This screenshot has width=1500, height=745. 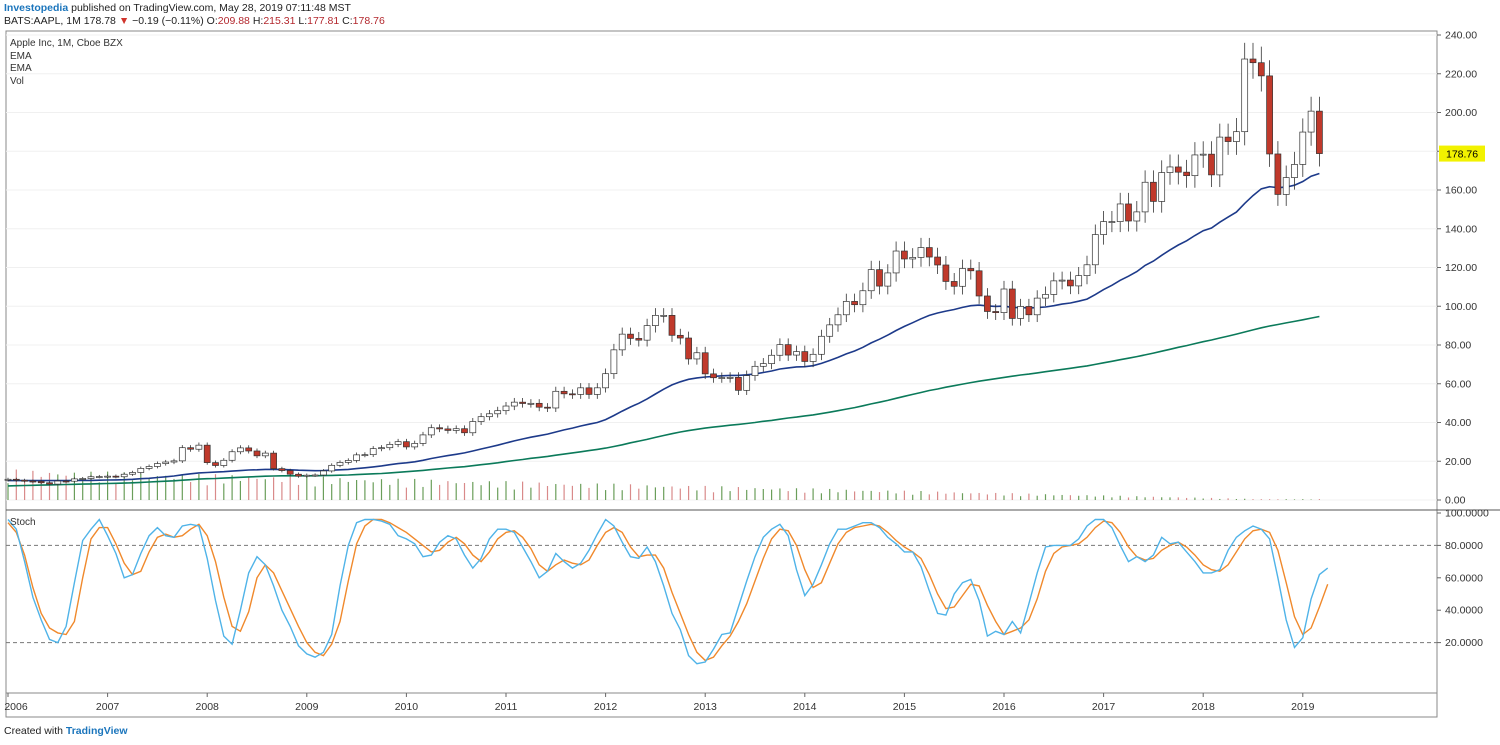 What do you see at coordinates (17, 81) in the screenshot?
I see `volume-label: Vol` at bounding box center [17, 81].